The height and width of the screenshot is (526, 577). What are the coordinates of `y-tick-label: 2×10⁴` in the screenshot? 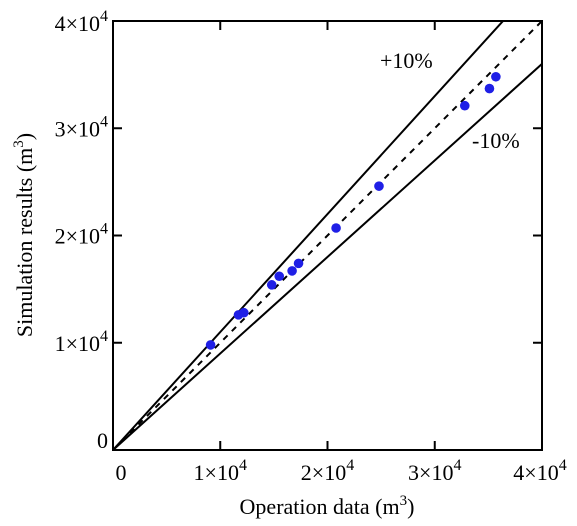 It's located at (81, 235).